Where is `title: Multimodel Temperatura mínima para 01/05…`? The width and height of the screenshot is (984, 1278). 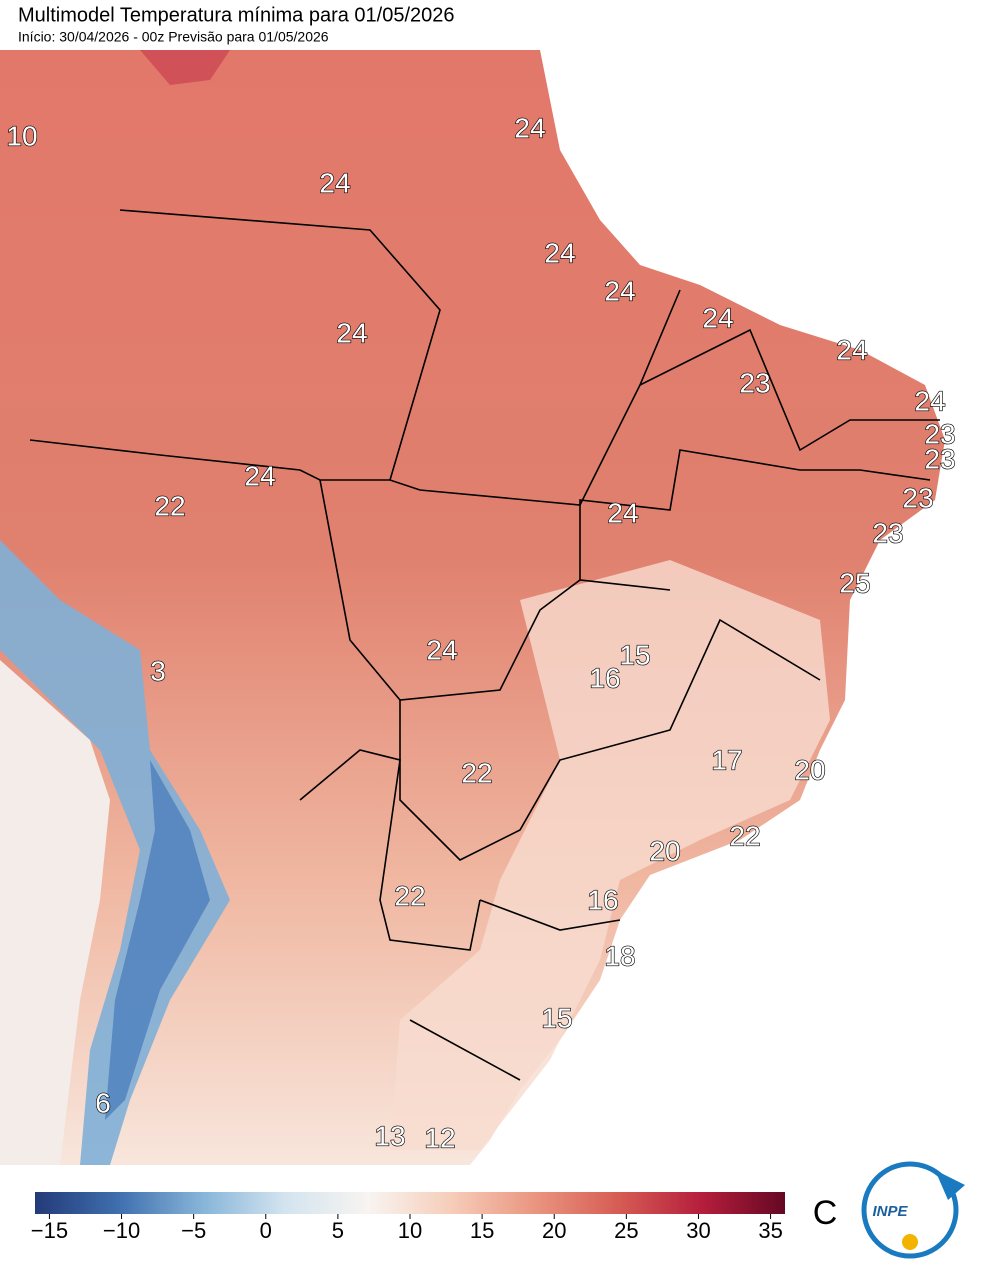 title: Multimodel Temperatura mínima para 01/05… is located at coordinates (236, 15).